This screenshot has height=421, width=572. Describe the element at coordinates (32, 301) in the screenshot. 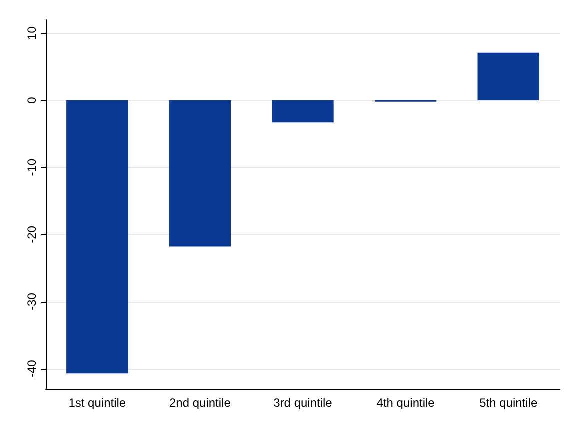

I see `y-tick-label: -30` at that location.